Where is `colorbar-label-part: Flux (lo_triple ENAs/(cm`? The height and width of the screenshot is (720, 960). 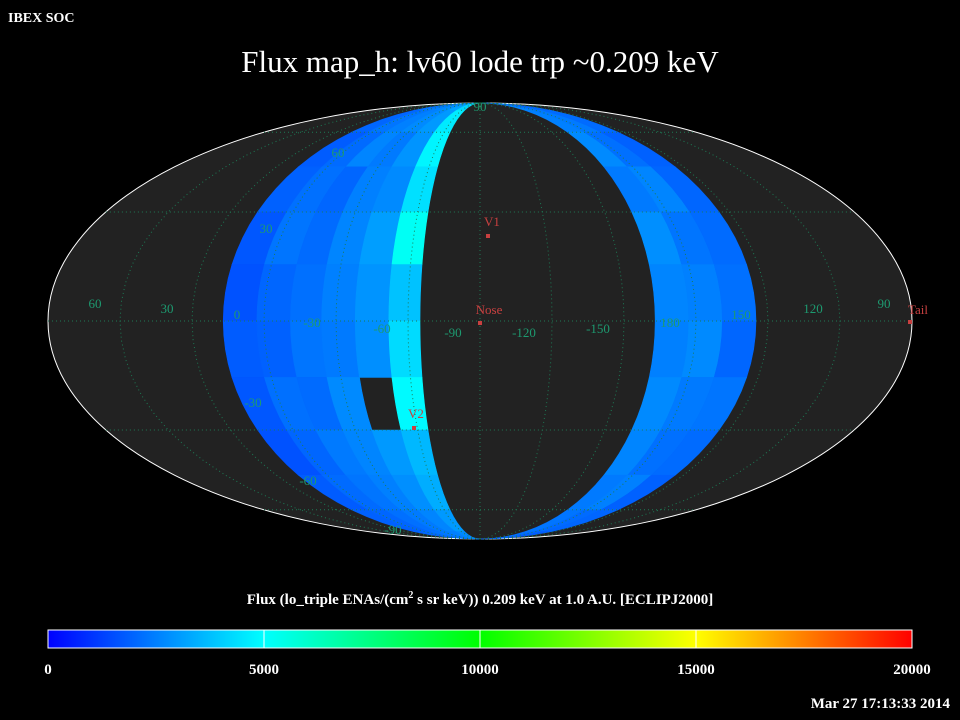 colorbar-label-part: Flux (lo_triple ENAs/(cm is located at coordinates (328, 600).